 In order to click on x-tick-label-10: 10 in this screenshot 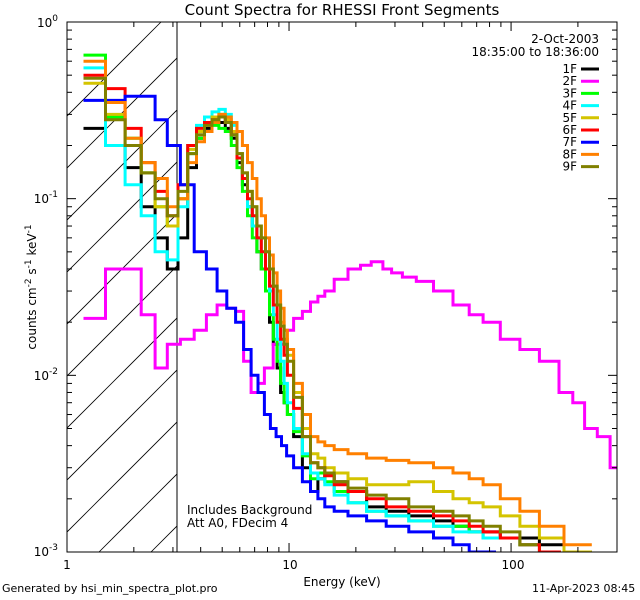, I will do `click(289, 565)`.